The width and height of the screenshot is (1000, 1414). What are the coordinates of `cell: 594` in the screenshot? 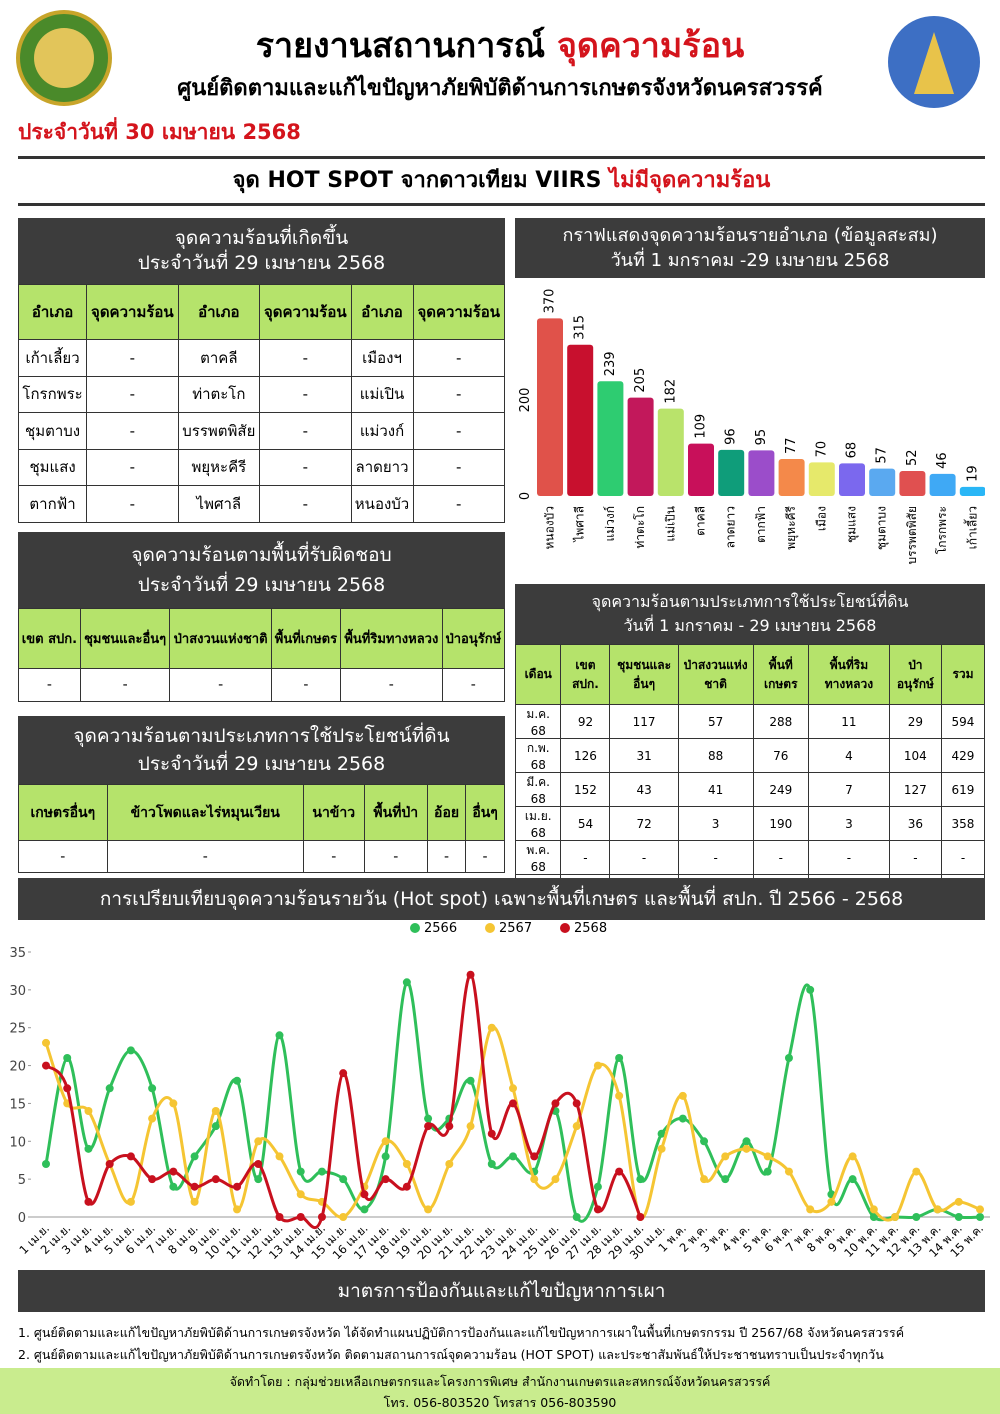 It's located at (963, 721).